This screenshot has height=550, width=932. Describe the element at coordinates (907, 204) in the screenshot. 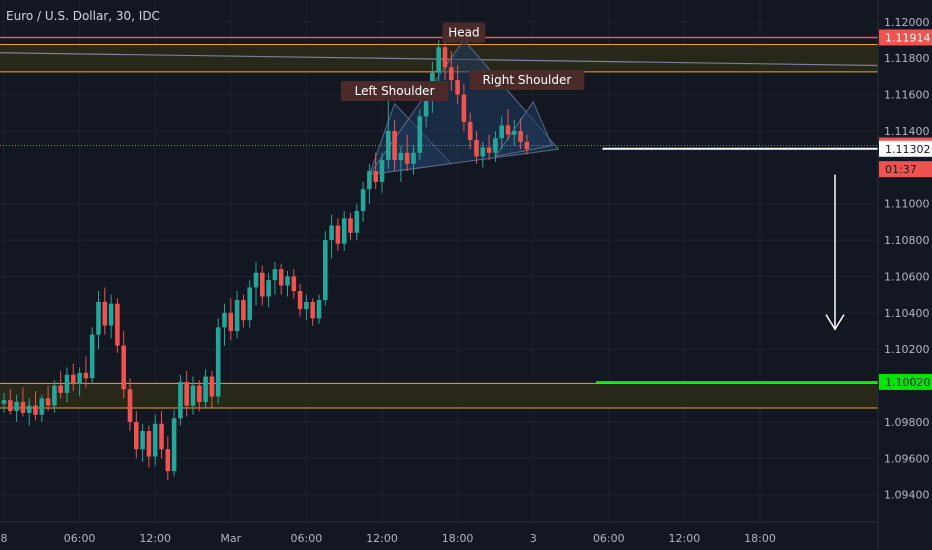

I see `price-tick-label: 1.11000` at that location.